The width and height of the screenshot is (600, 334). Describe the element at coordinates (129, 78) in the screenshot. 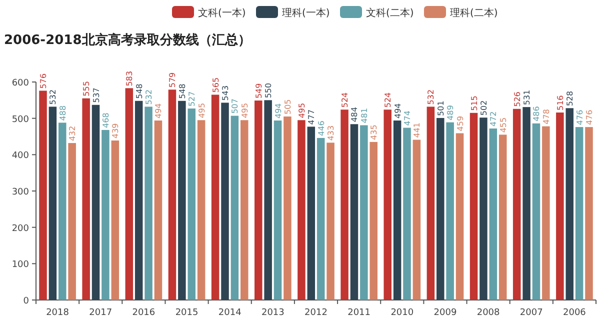

I see `data-label: 583` at that location.